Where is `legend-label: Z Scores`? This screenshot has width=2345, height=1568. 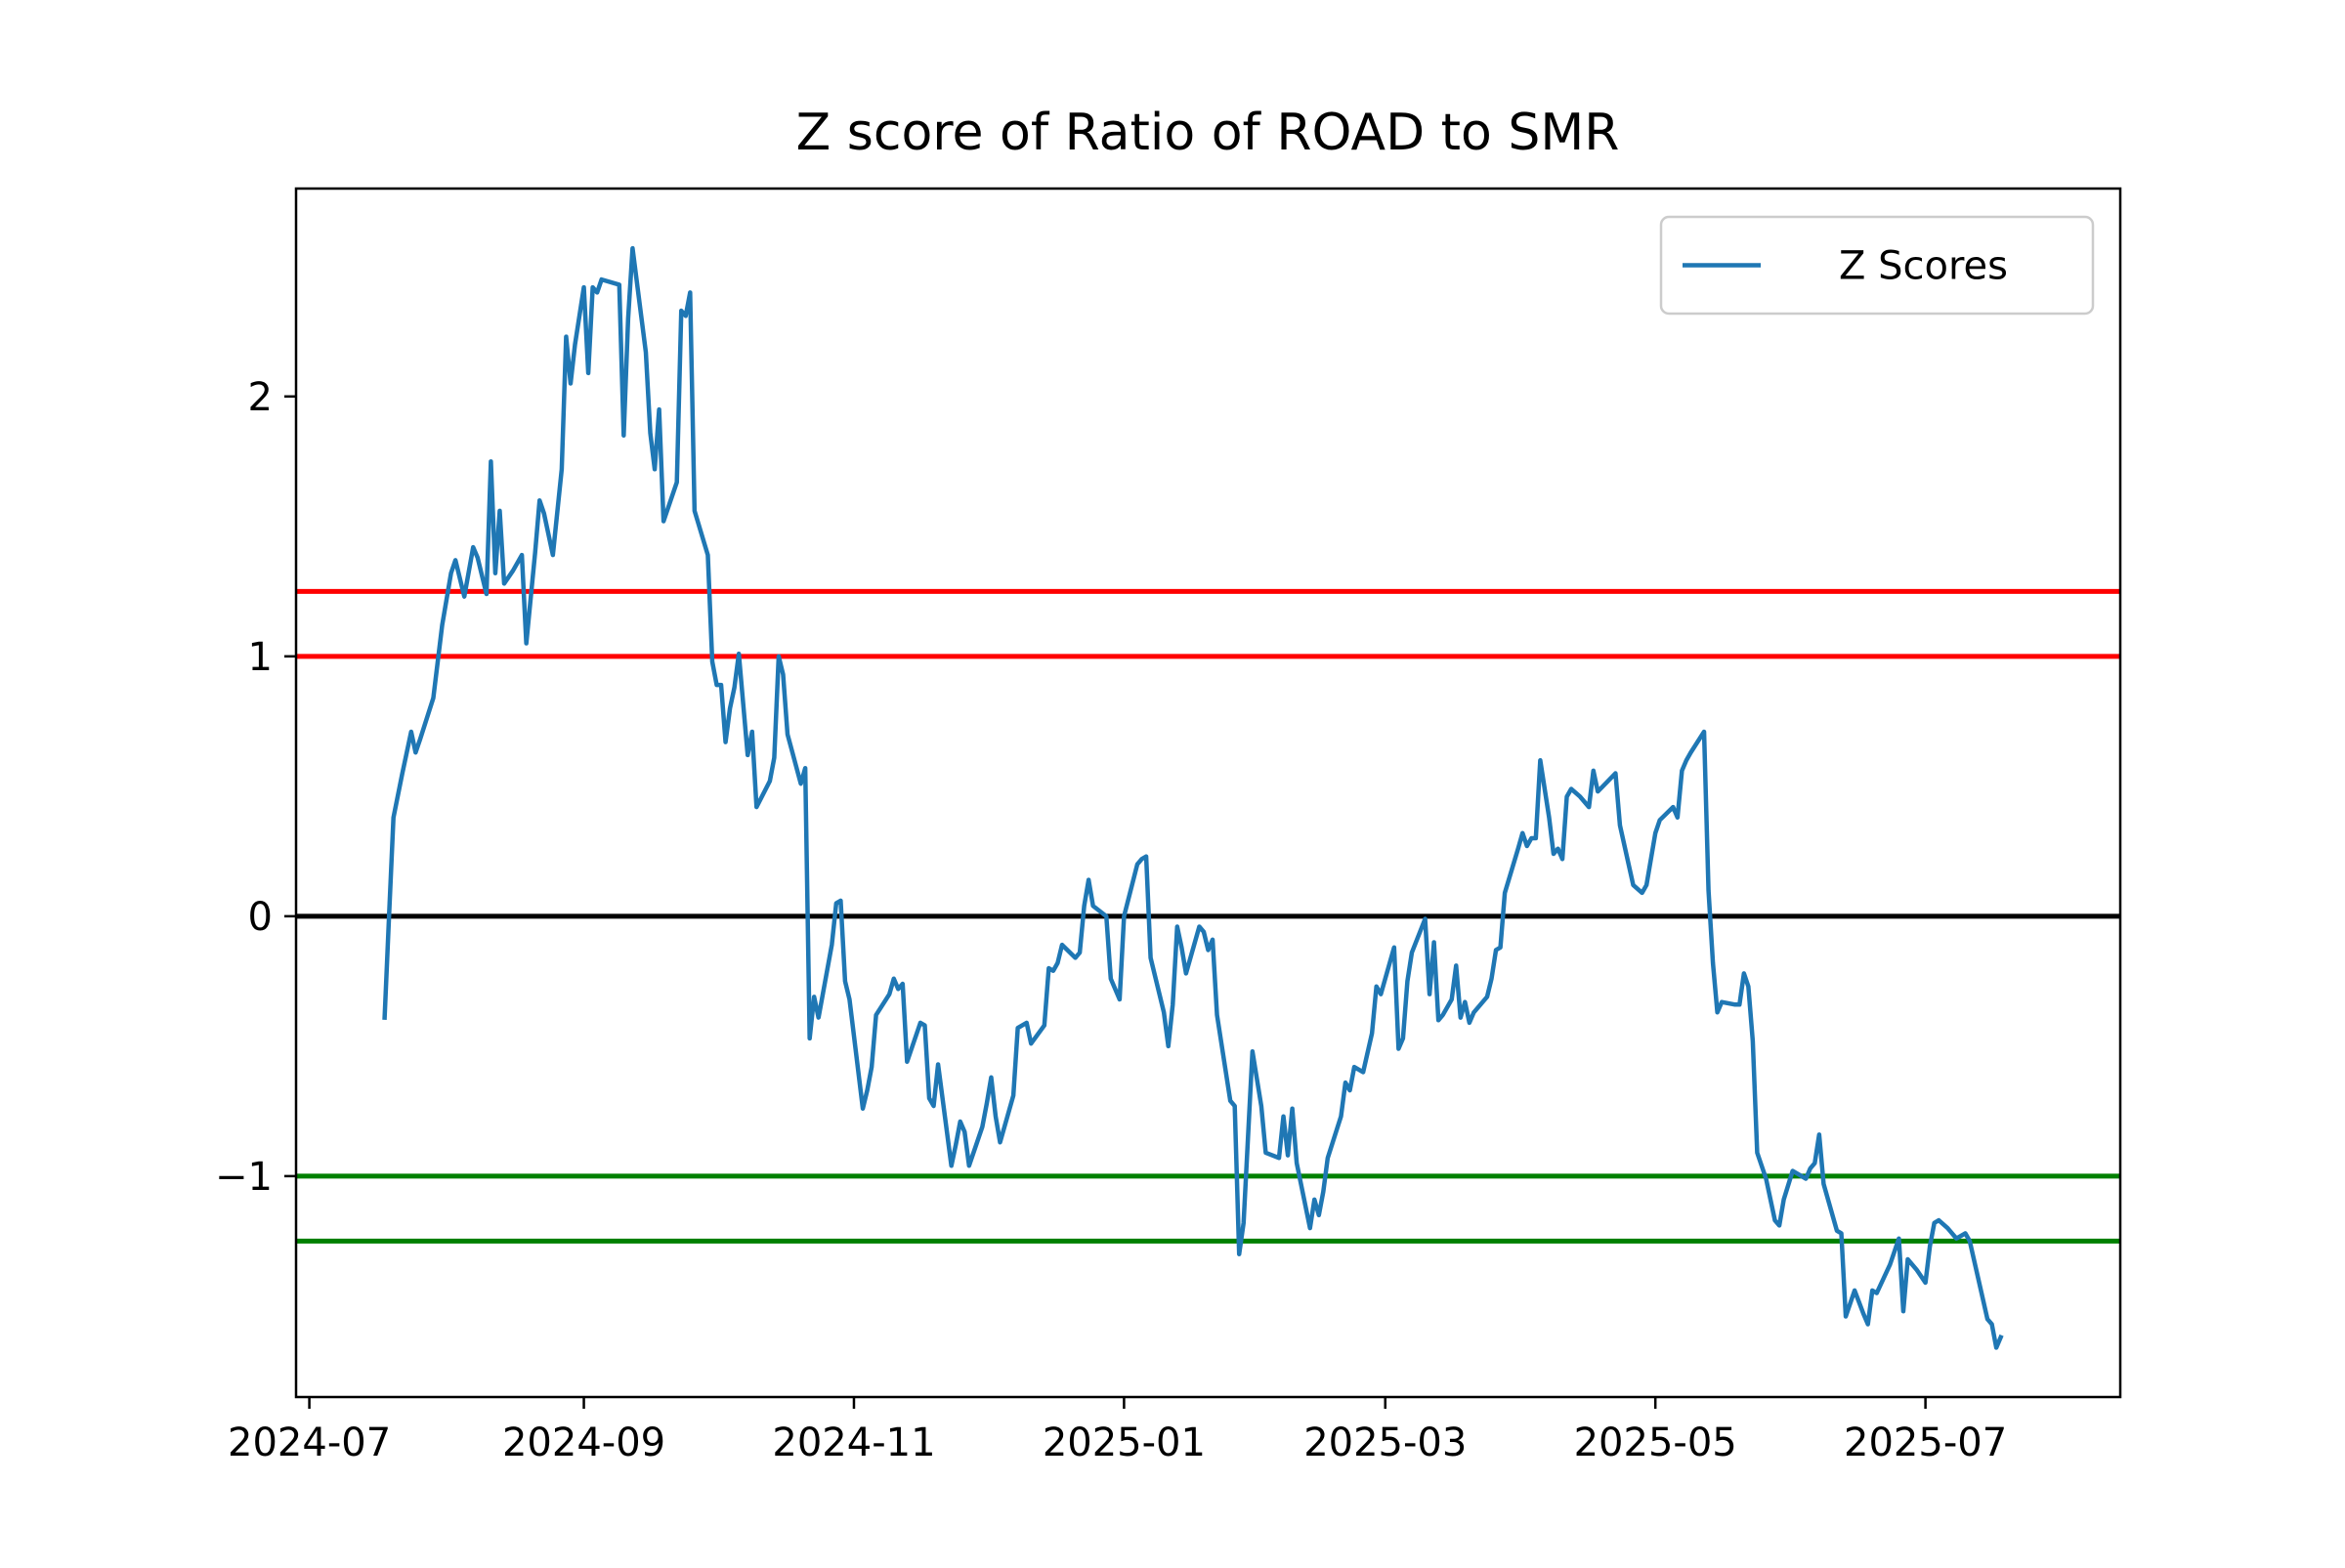
legend-label: Z Scores is located at coordinates (1923, 266).